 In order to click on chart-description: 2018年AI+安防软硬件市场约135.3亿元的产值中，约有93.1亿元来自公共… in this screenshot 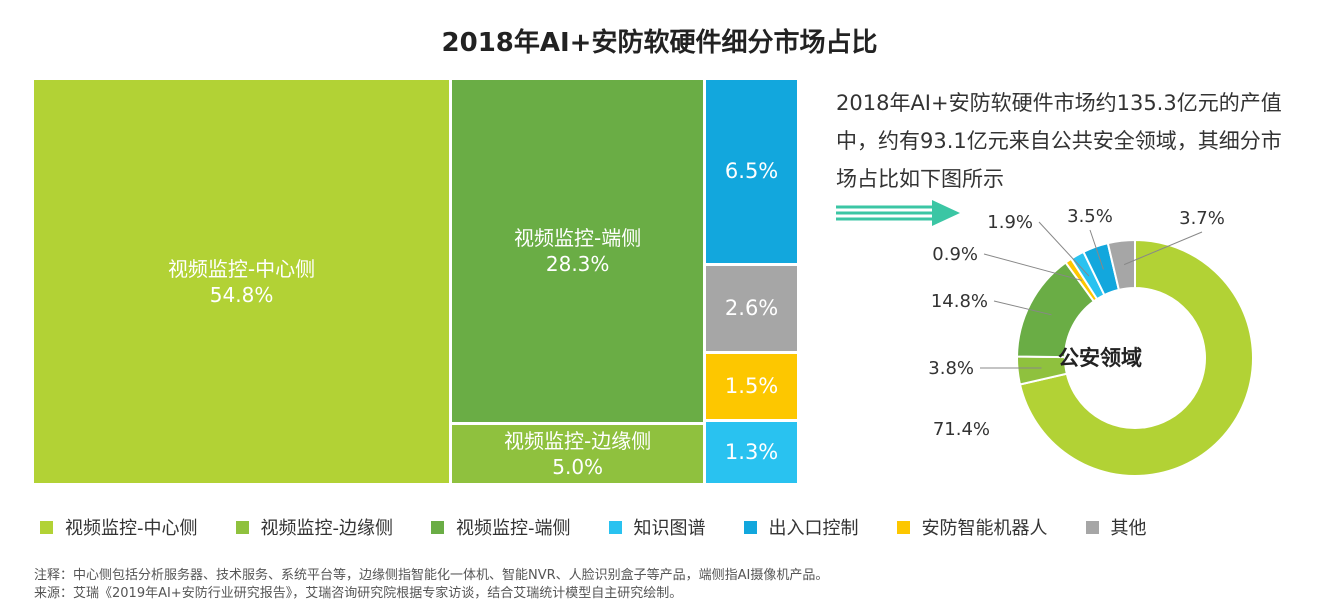, I will do `click(1059, 141)`.